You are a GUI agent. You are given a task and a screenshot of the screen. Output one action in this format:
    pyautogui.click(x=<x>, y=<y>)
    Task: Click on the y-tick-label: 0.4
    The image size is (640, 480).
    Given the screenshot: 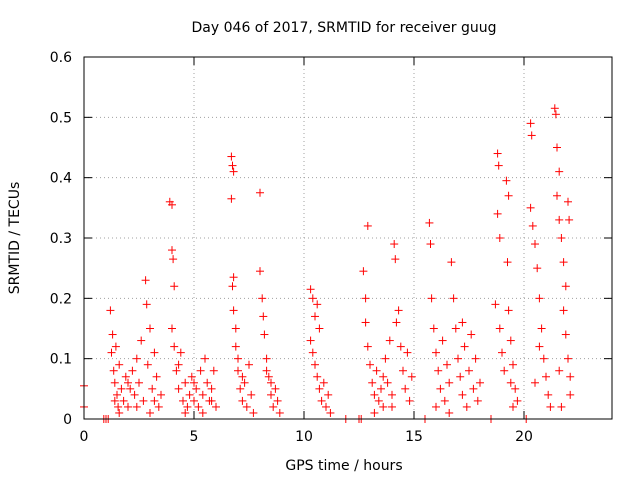 What is the action you would take?
    pyautogui.click(x=61, y=179)
    